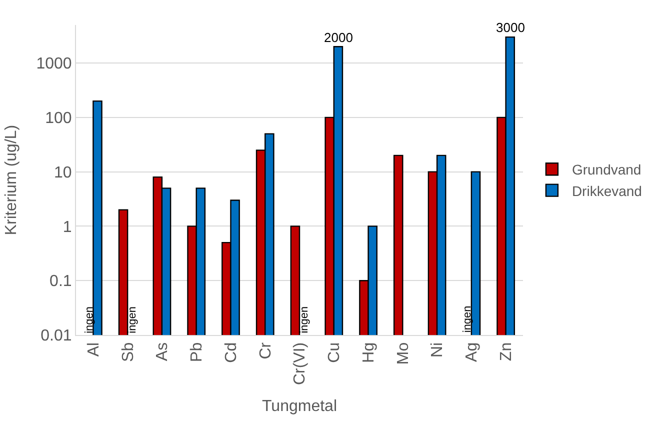 The height and width of the screenshot is (421, 658). What do you see at coordinates (67, 227) in the screenshot?
I see `y-tick-label: 1` at bounding box center [67, 227].